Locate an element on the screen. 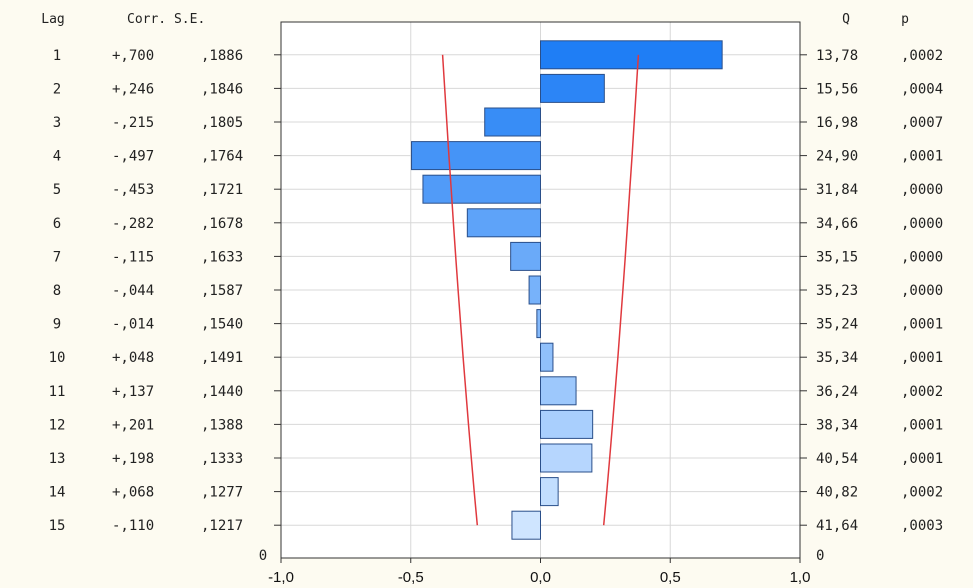 The image size is (973, 588). se-label: ,1587 is located at coordinates (222, 291).